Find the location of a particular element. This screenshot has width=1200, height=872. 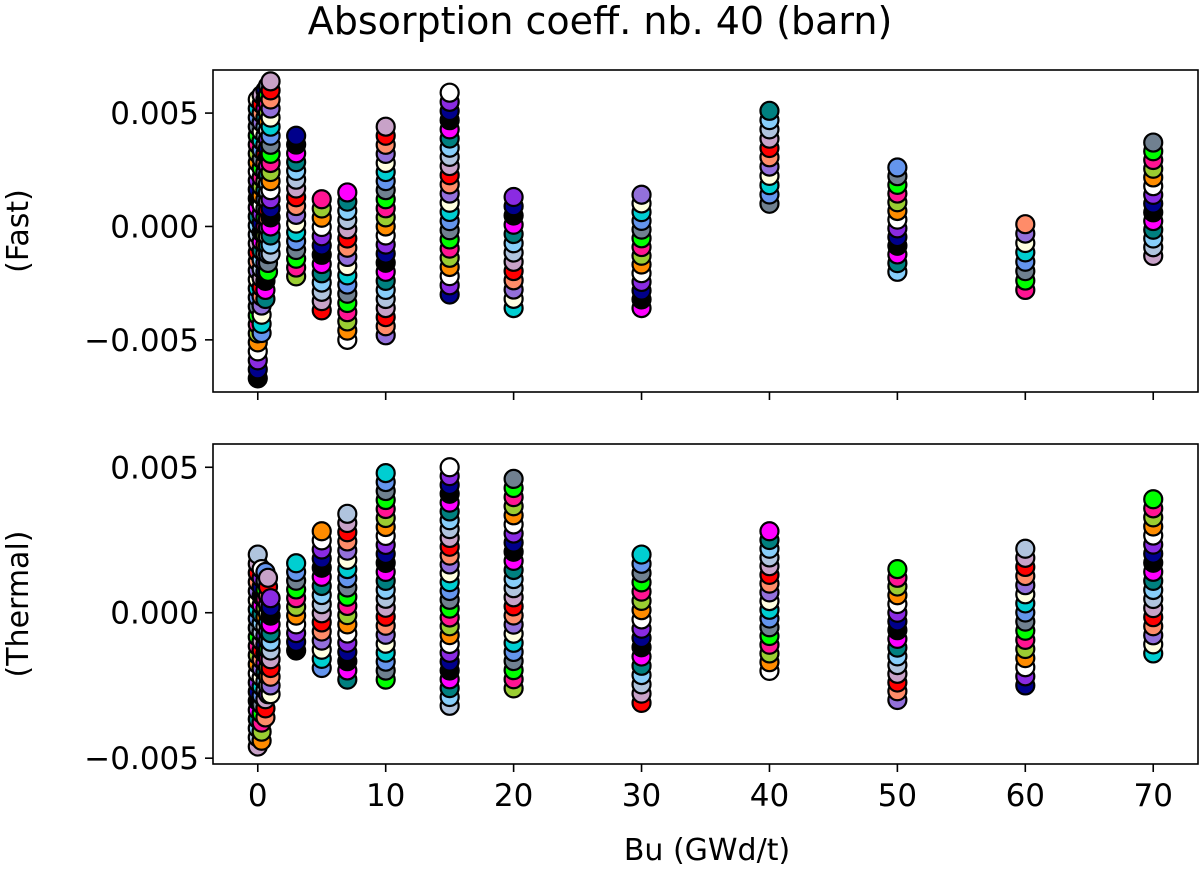

x-axis-label: Bu (GWd/t) is located at coordinates (707, 850).